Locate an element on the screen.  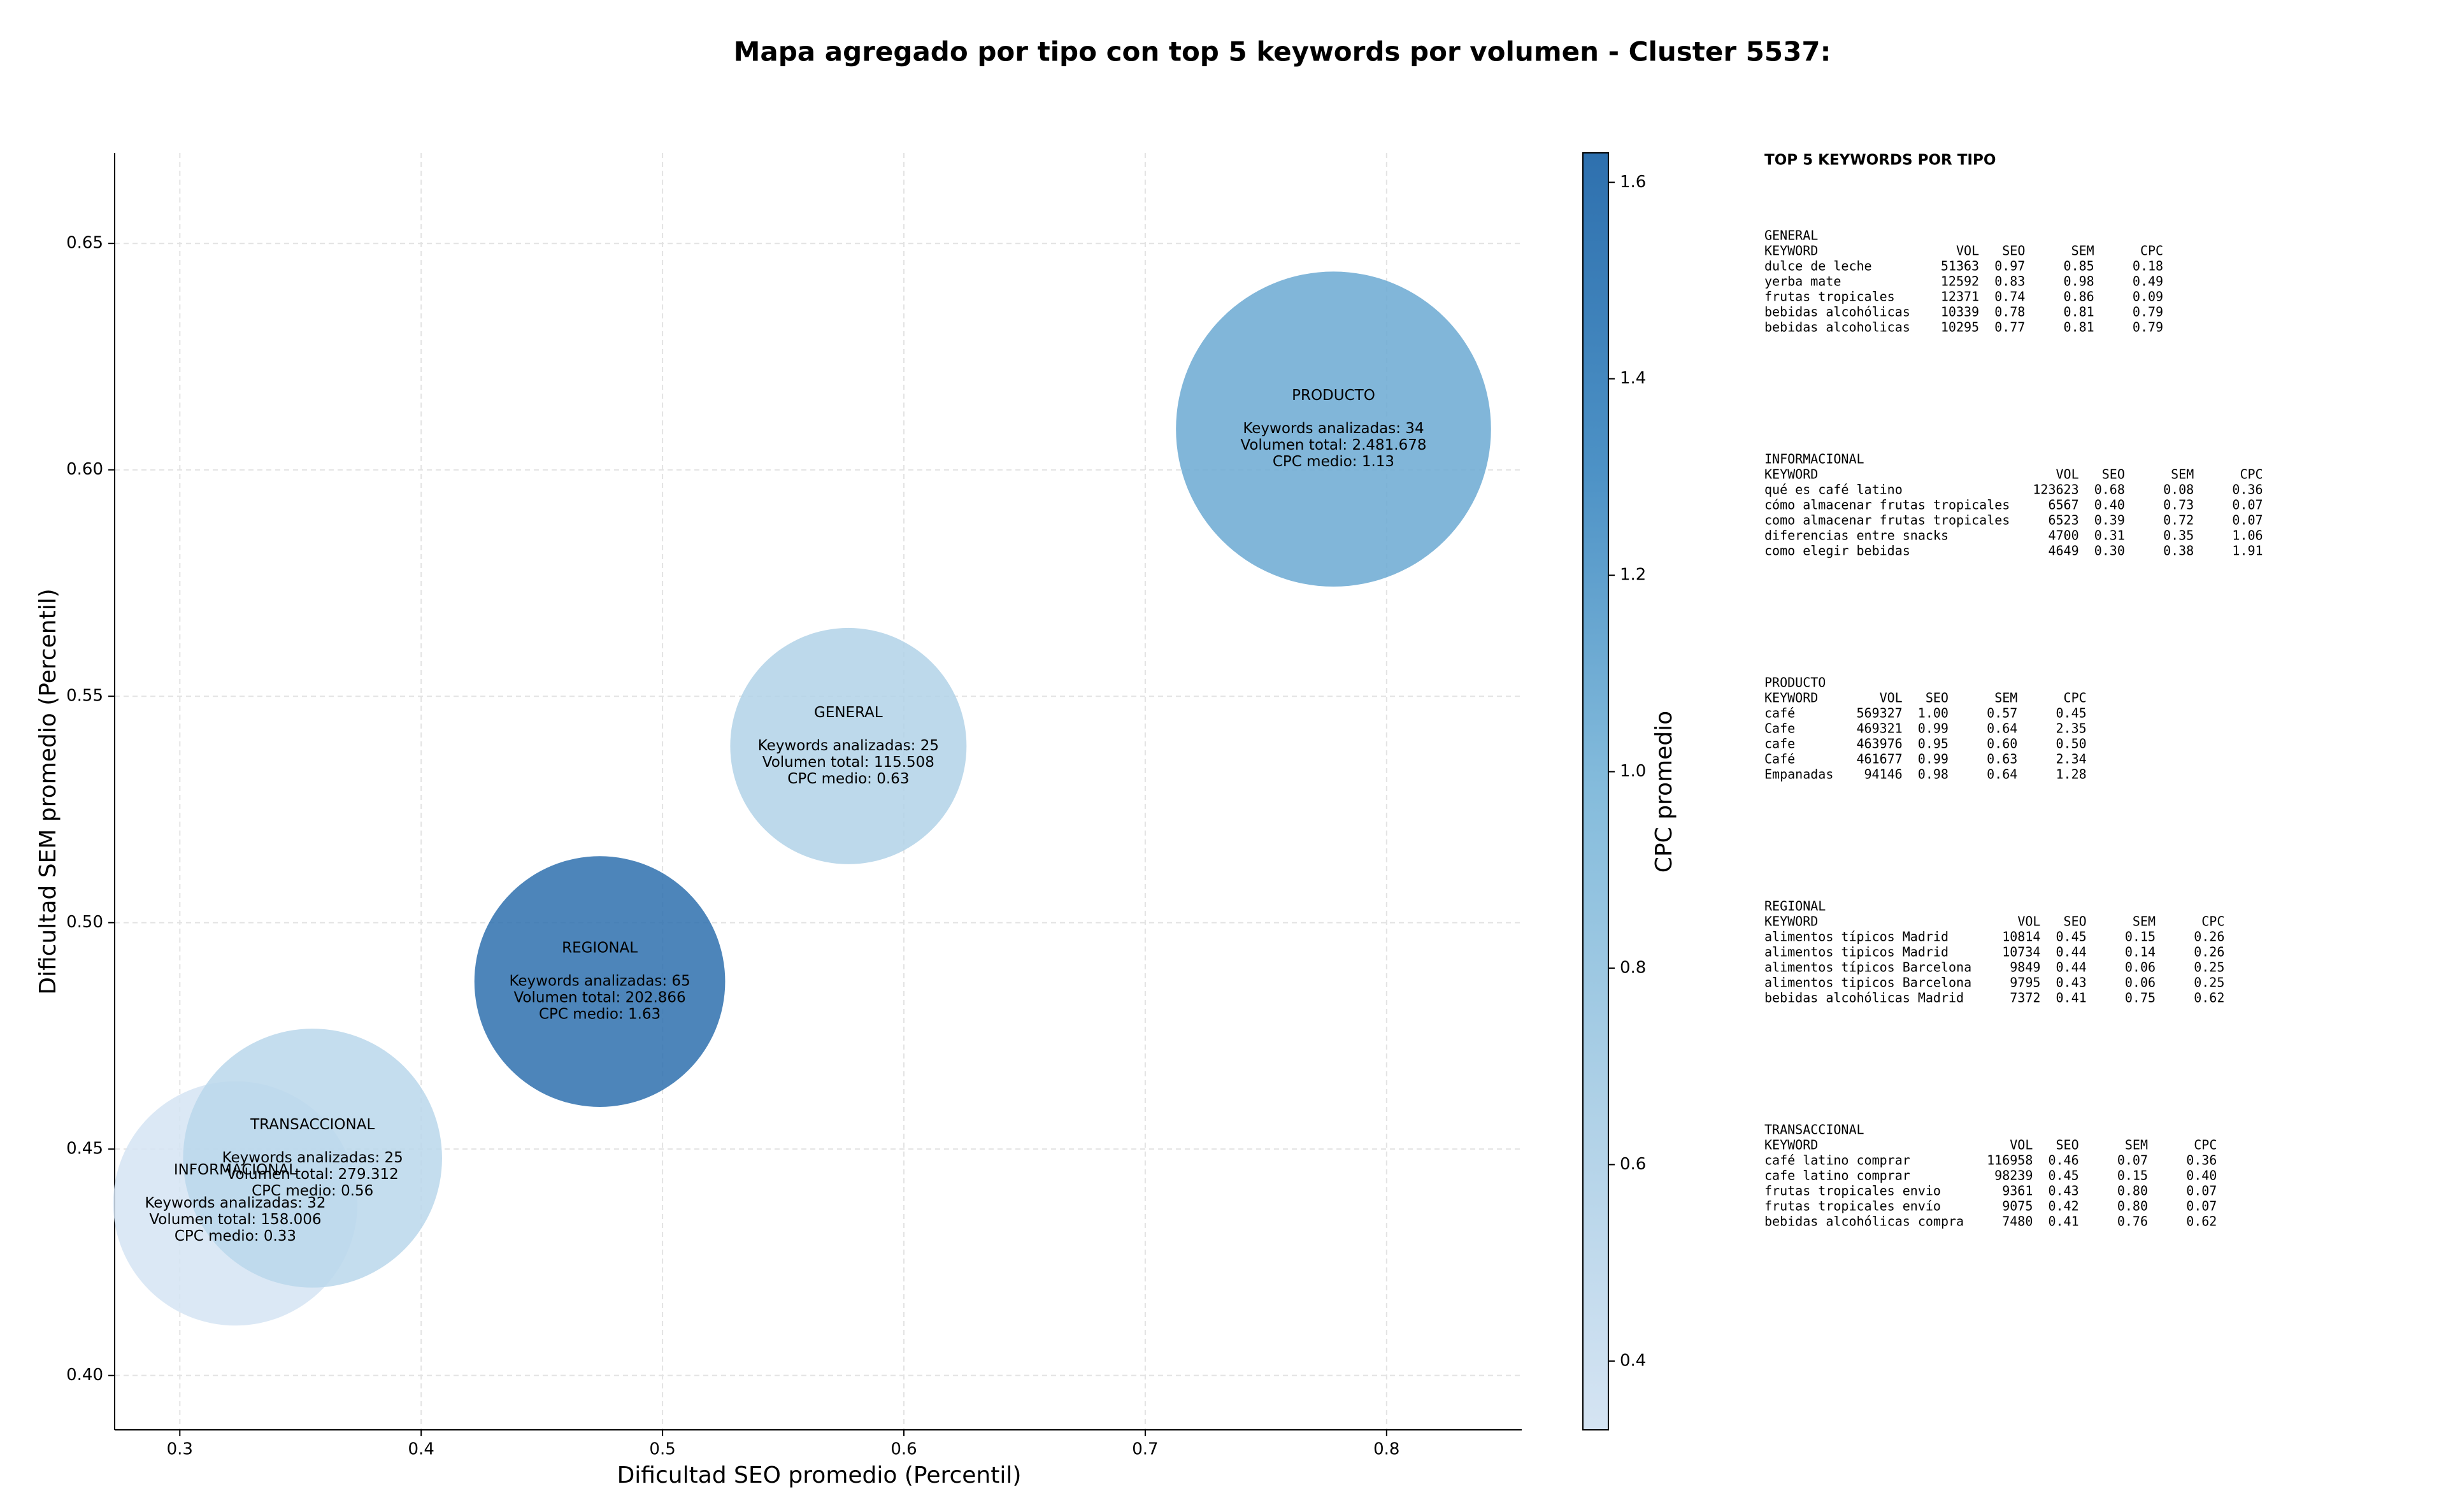
table-cell: 0.74 is located at coordinates (2009, 296).